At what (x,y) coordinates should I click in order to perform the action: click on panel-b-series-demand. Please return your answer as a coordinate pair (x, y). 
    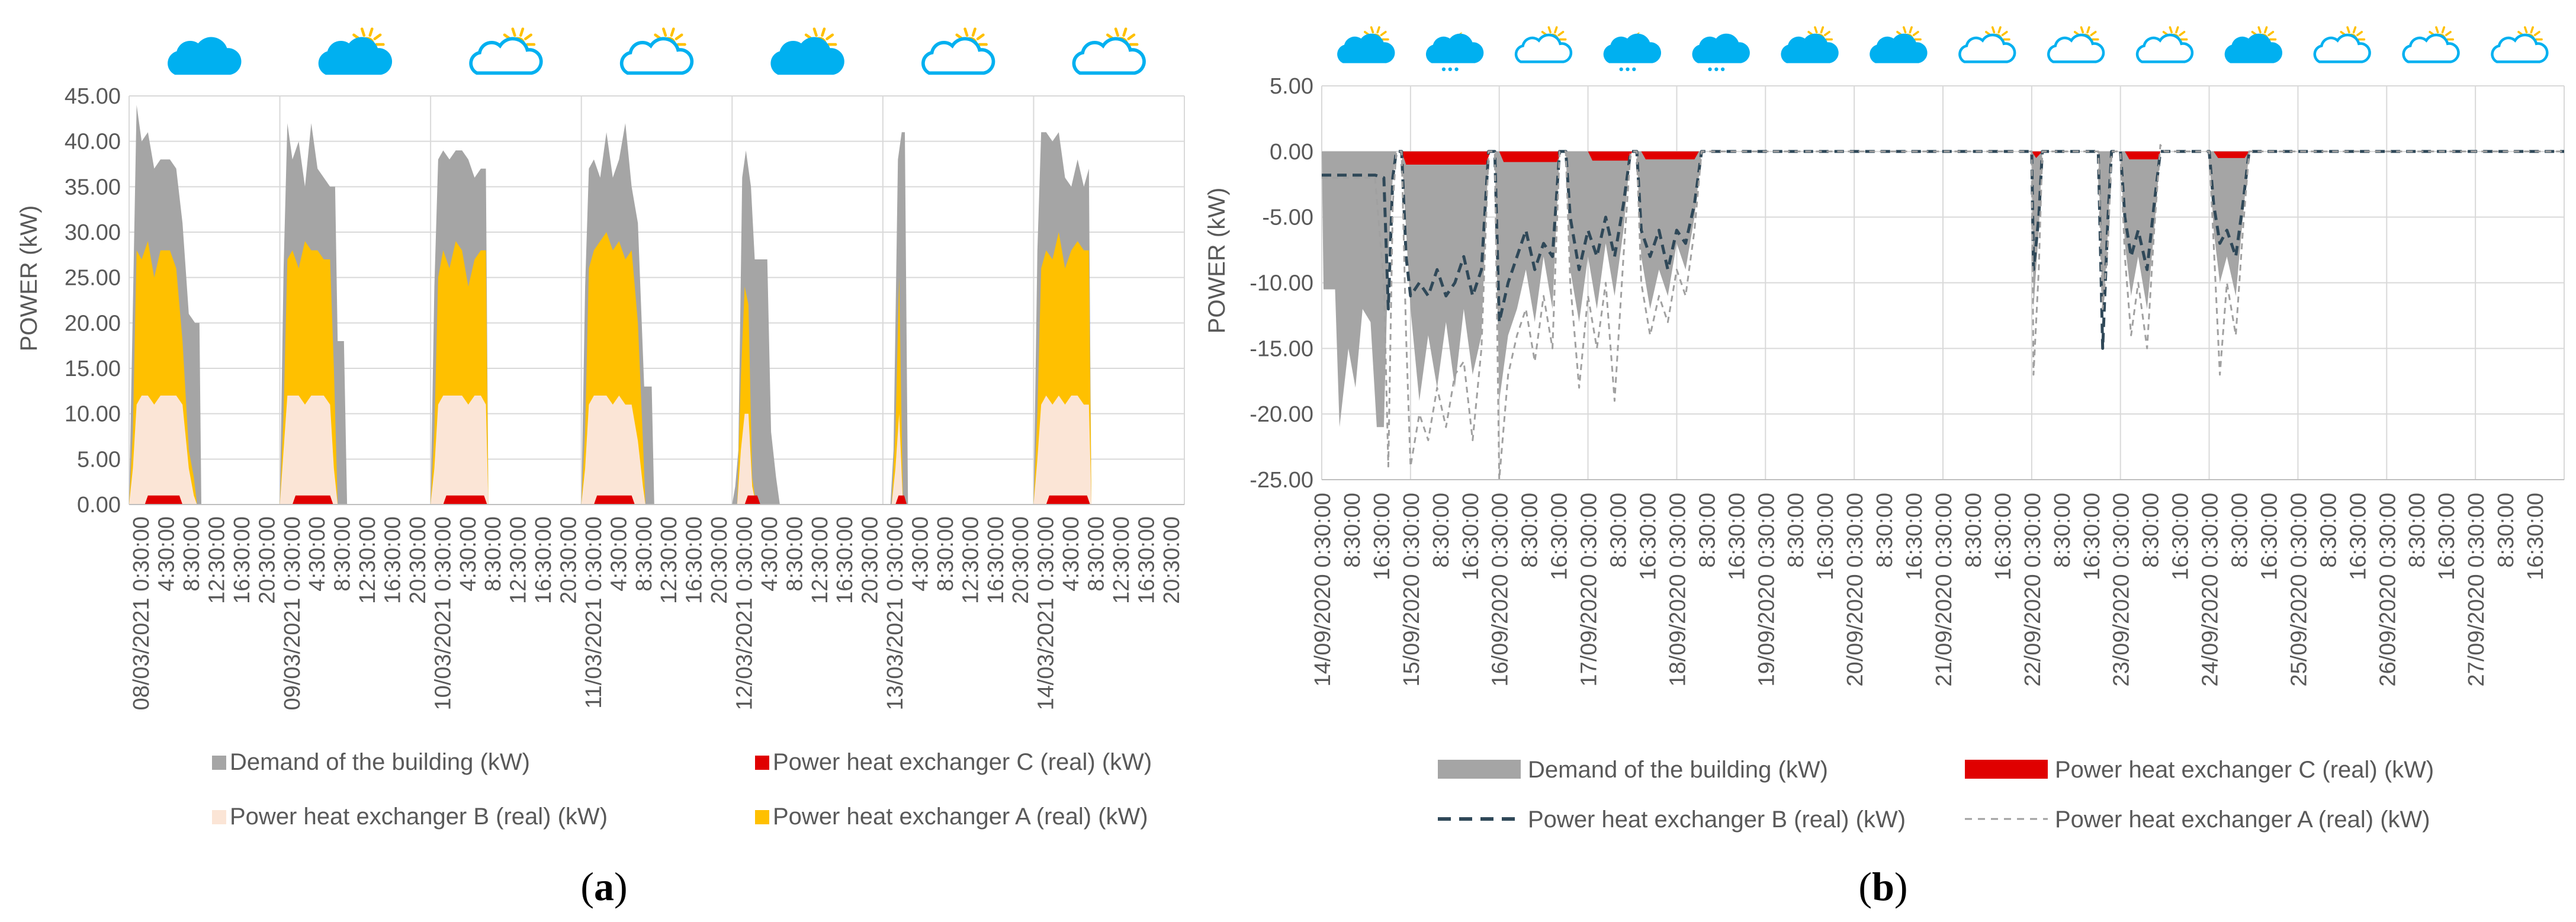
    Looking at the image, I should click on (1943, 289).